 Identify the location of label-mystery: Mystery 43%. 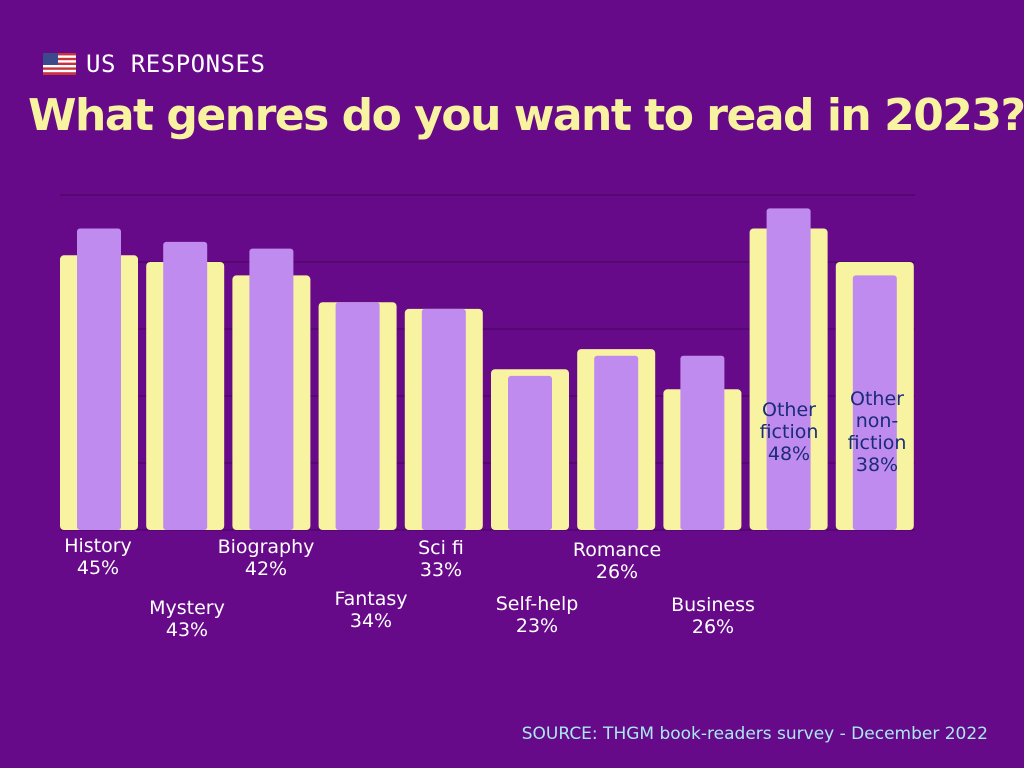
(187, 619).